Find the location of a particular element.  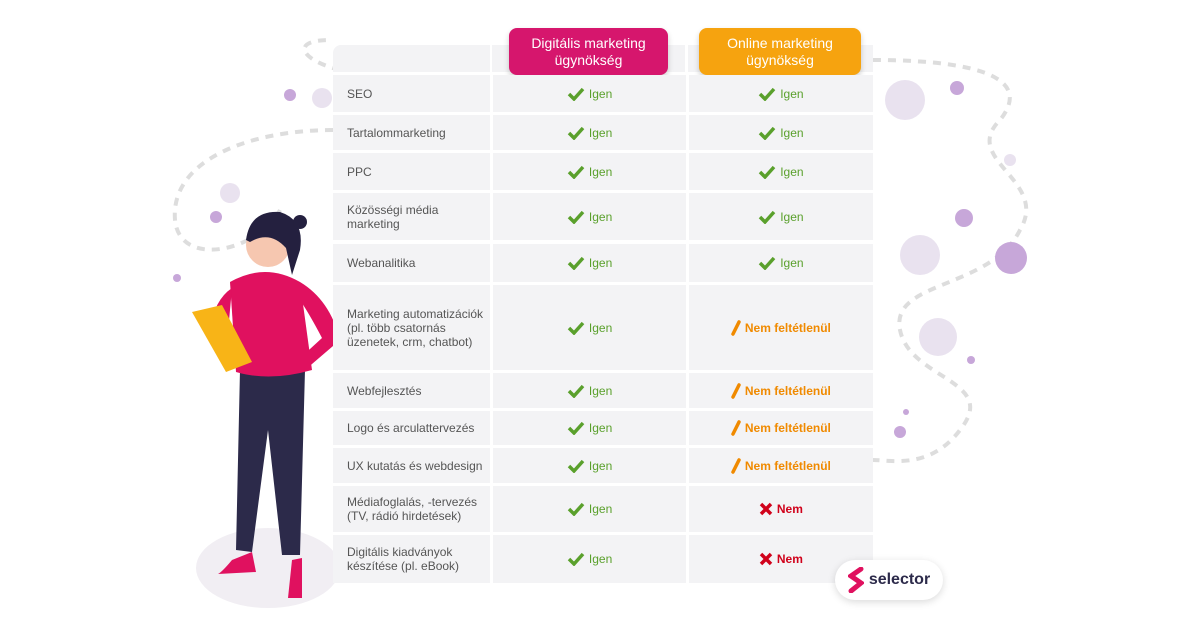

row-label: UX kutatás és webdesign is located at coordinates (412, 465).